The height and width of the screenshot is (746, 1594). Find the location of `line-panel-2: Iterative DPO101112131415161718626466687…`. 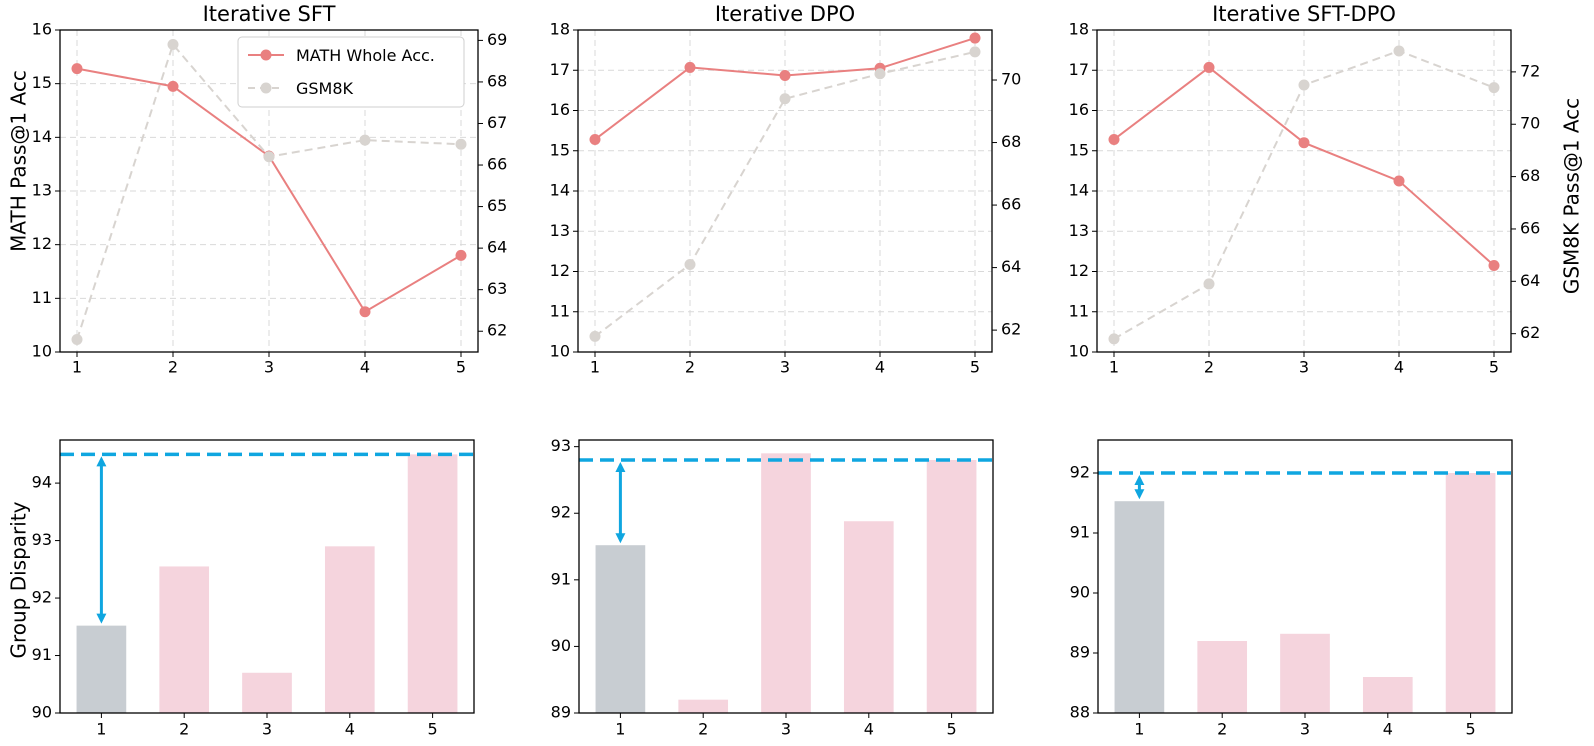

line-panel-2: Iterative DPO101112131415161718626466687… is located at coordinates (786, 189).